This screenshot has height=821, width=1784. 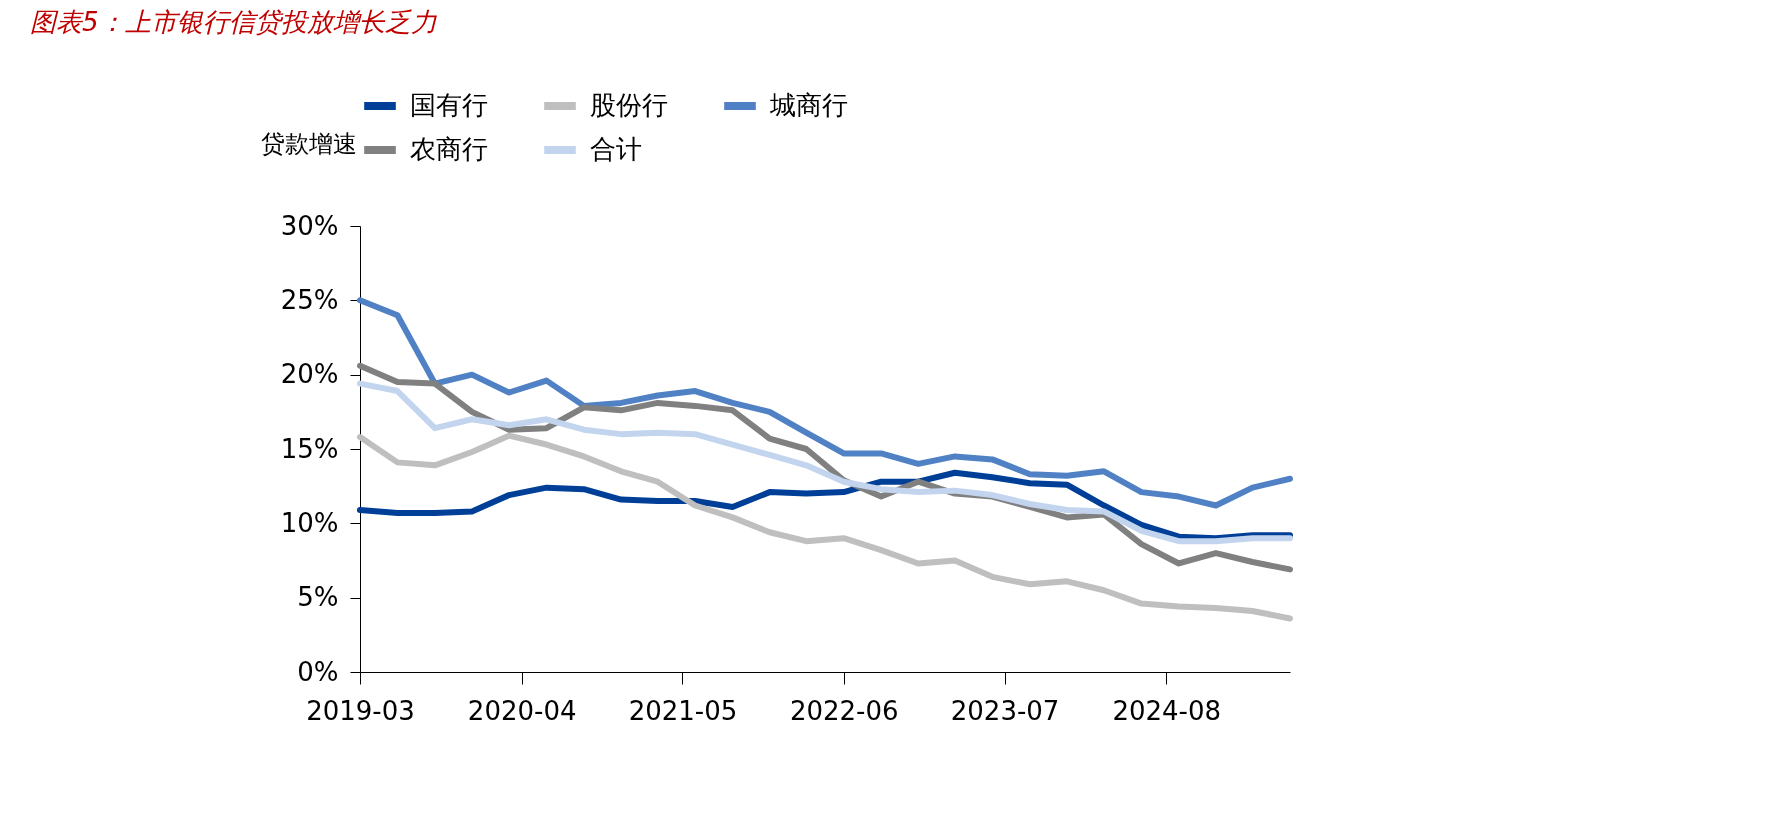 What do you see at coordinates (318, 671) in the screenshot?
I see `y-tick-label: 0%` at bounding box center [318, 671].